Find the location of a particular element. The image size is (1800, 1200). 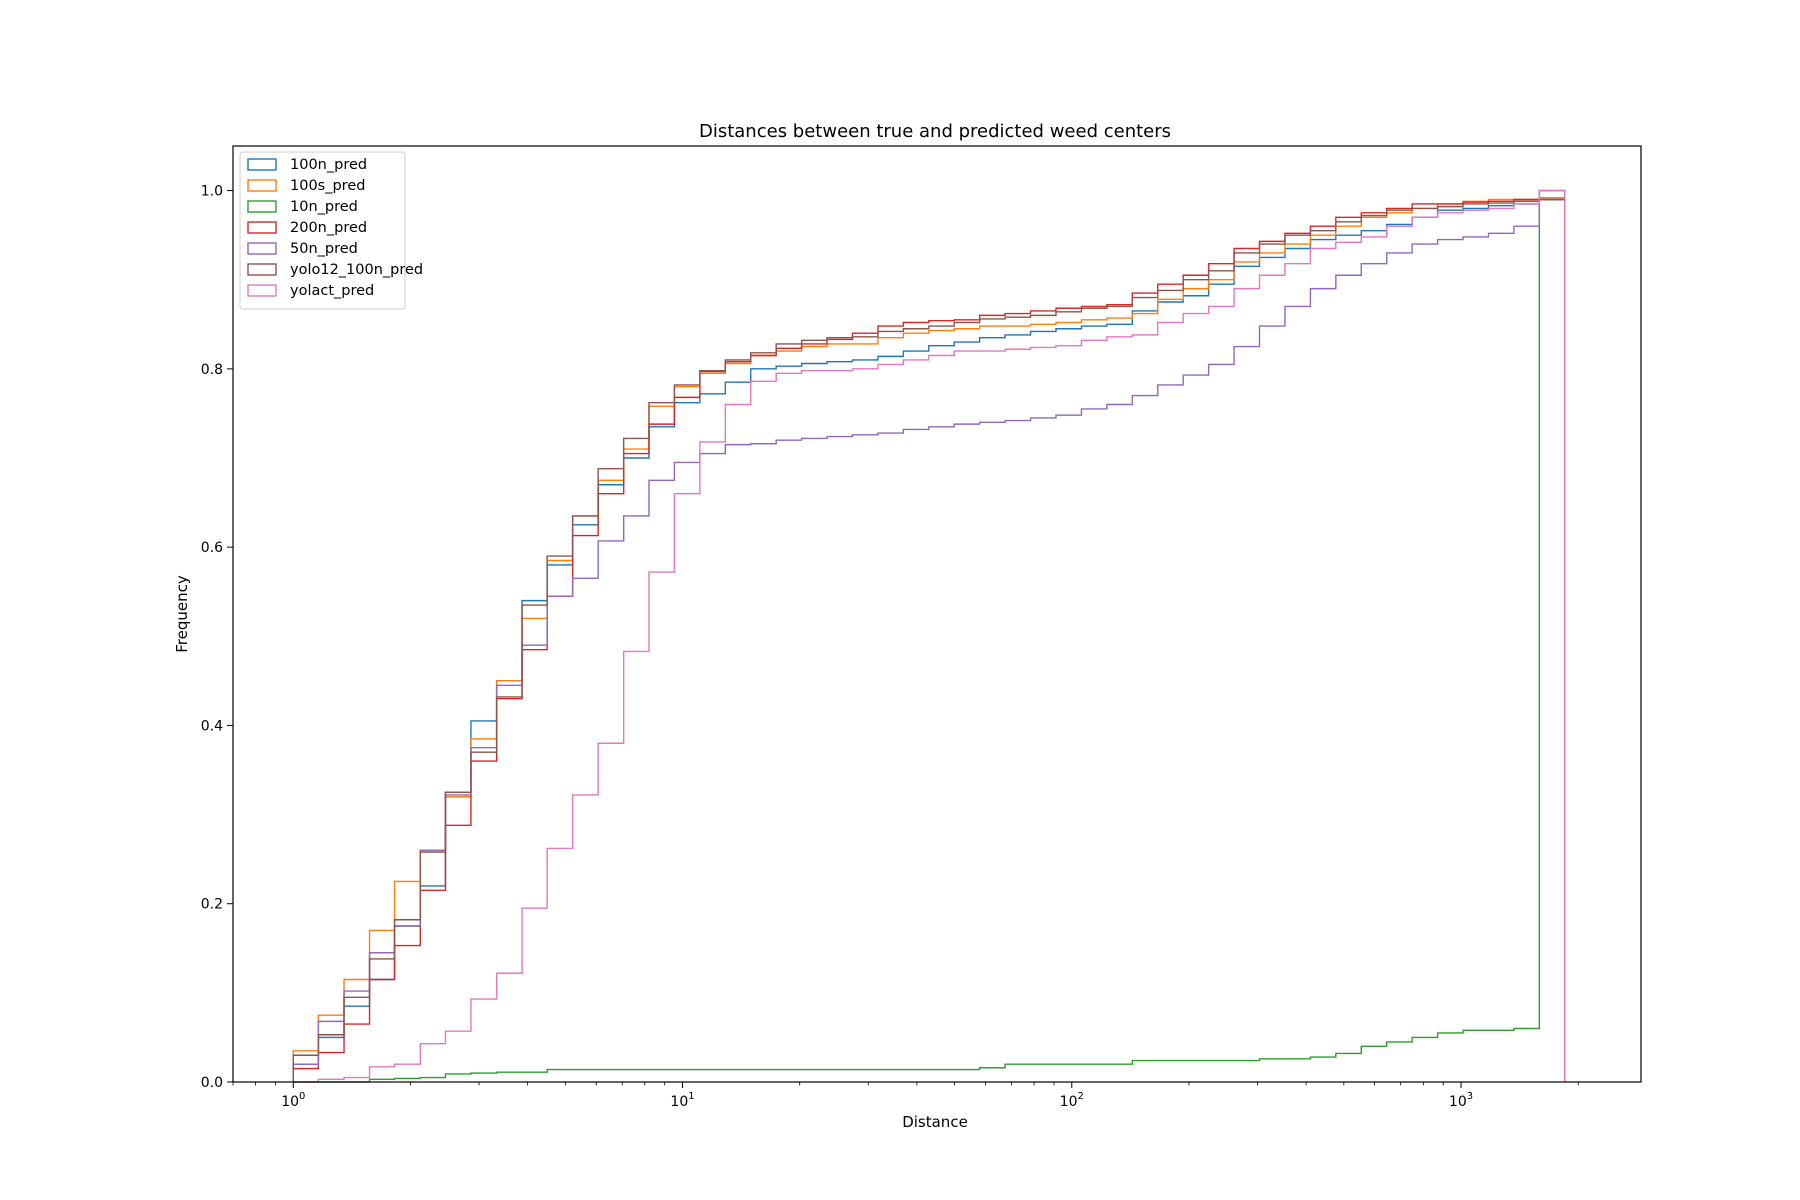

legend-label: 100n_pred is located at coordinates (328, 165).